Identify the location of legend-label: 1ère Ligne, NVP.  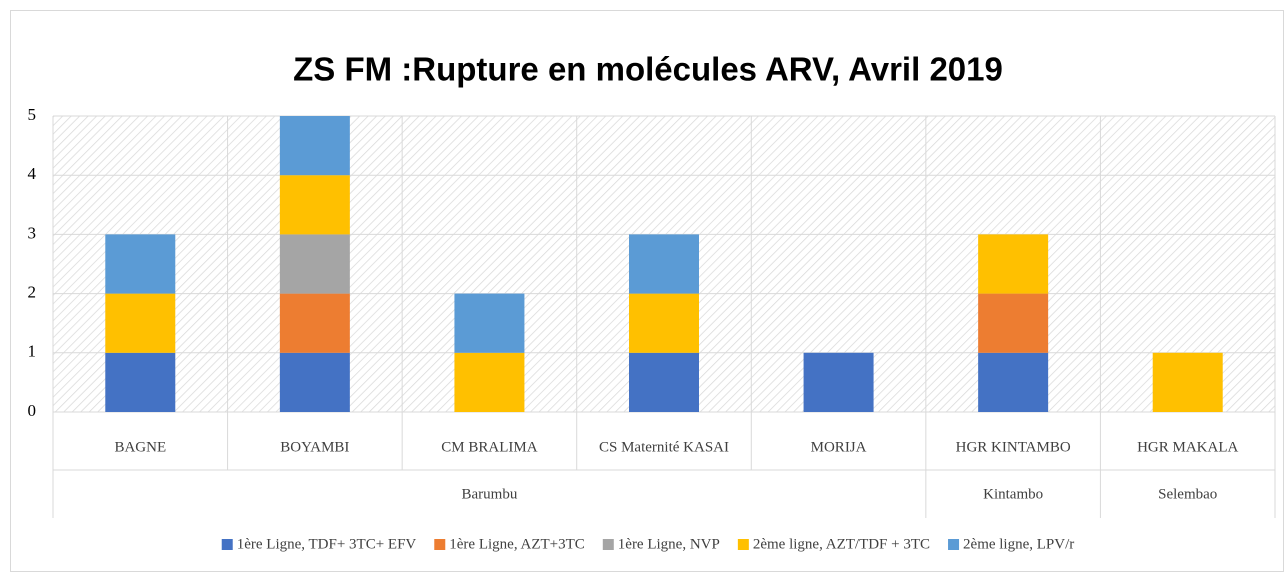
(669, 544).